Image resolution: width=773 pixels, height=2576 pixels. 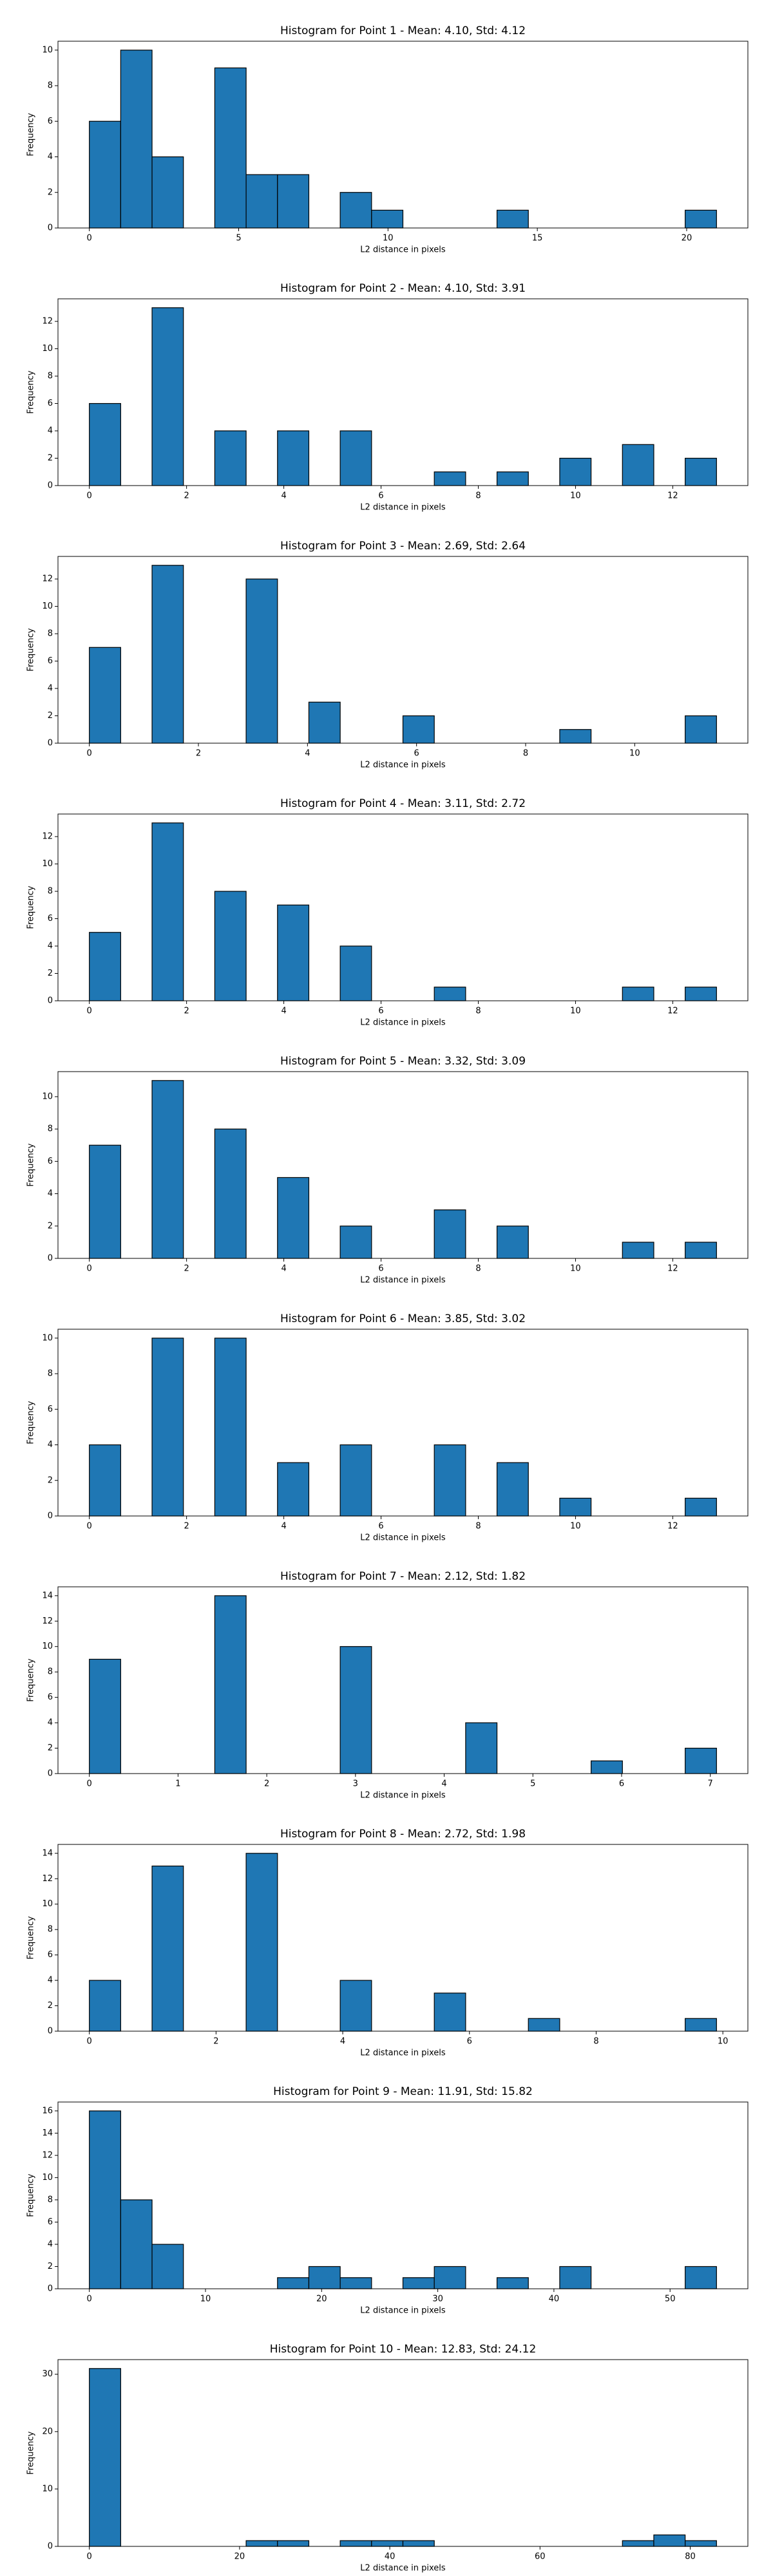 What do you see at coordinates (238, 239) in the screenshot?
I see `x-tick-label: 5` at bounding box center [238, 239].